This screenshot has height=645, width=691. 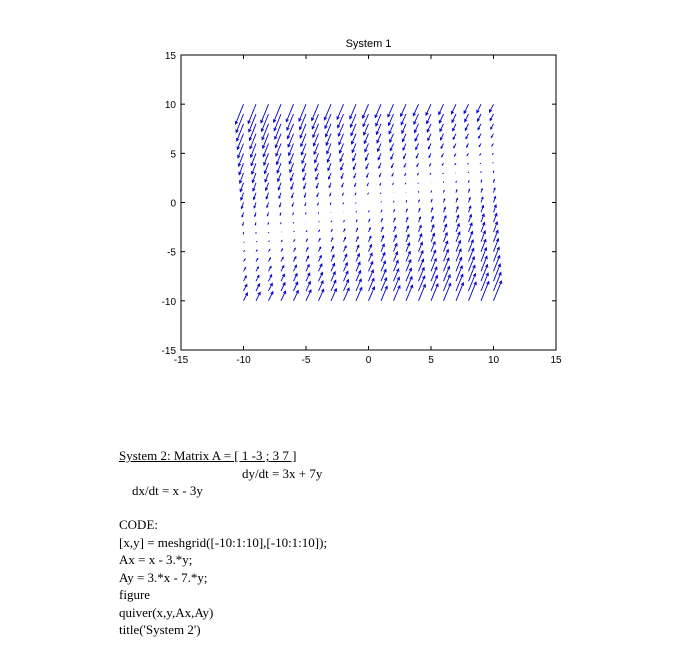 I want to click on x-tick-label: 5, so click(x=431, y=360).